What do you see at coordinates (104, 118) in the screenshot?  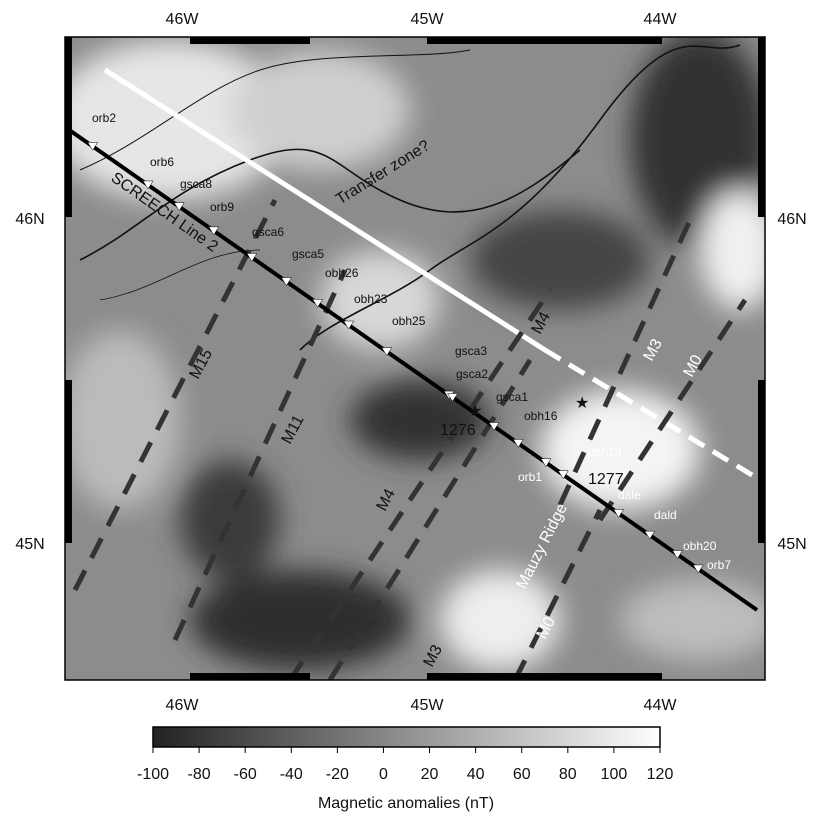 I see `station-label: orb2` at bounding box center [104, 118].